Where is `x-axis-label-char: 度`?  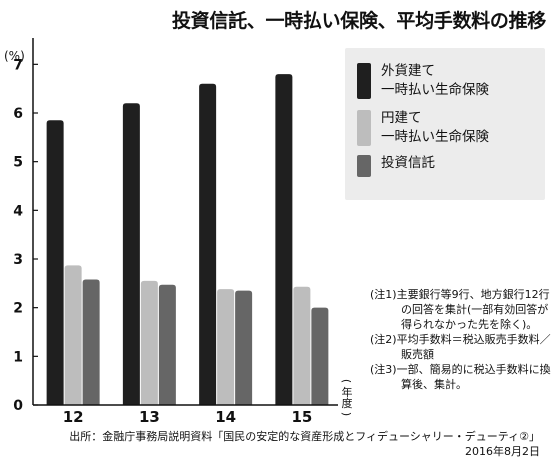
x-axis-label-char: 度 is located at coordinates (347, 403).